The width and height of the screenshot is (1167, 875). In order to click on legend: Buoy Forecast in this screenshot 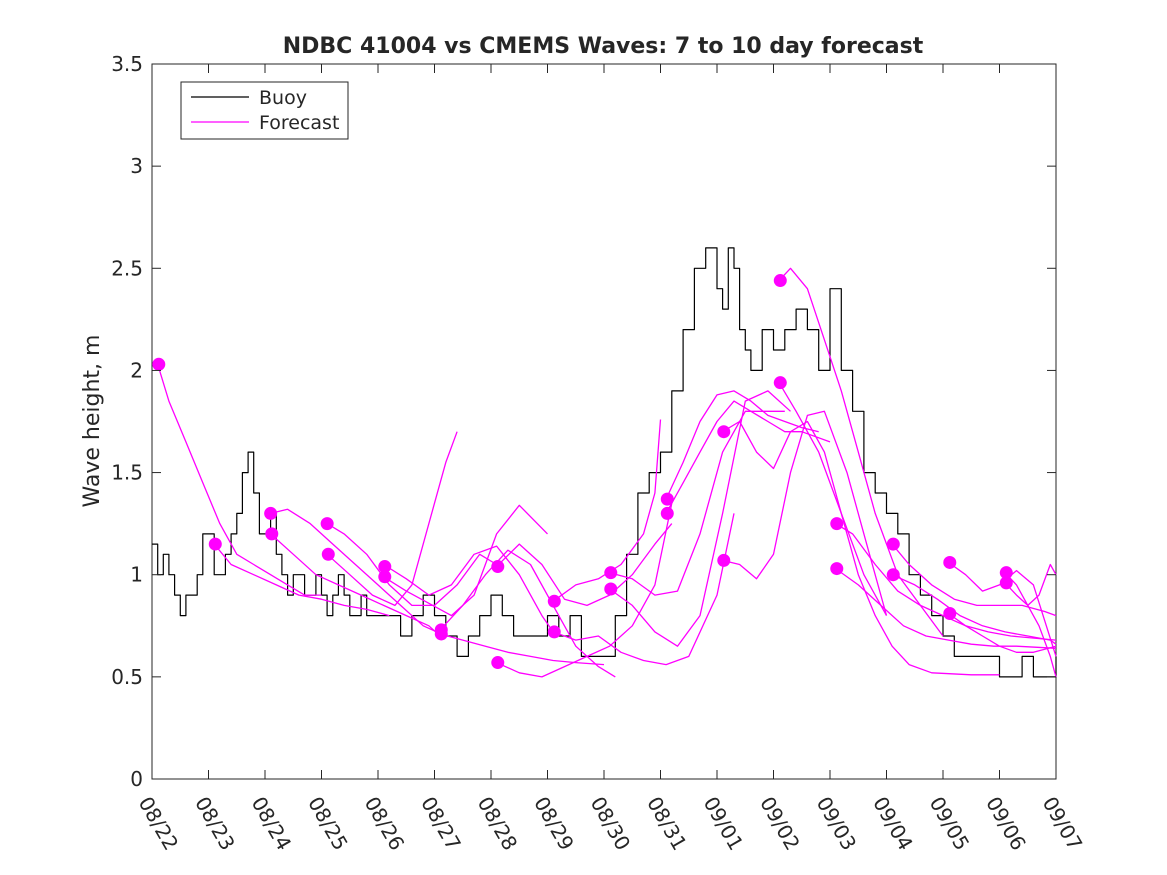, I will do `click(264, 110)`.